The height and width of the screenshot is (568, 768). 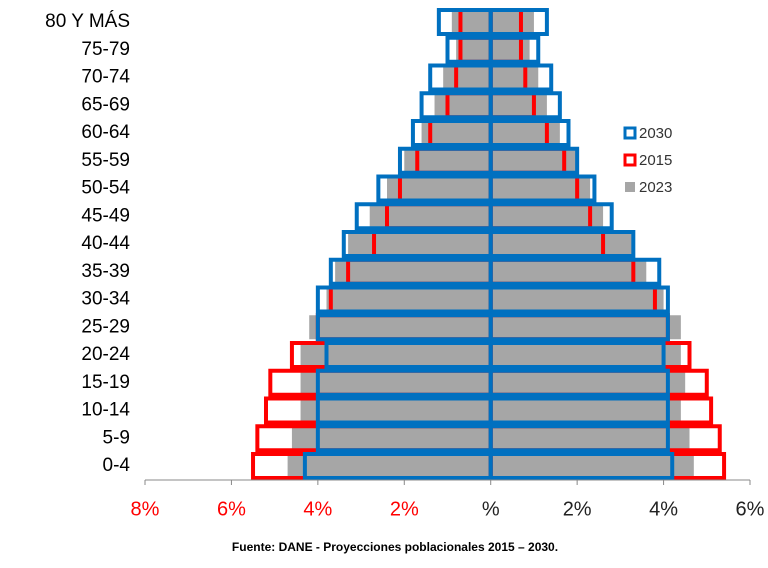 What do you see at coordinates (105, 326) in the screenshot?
I see `category-label: 25-29` at bounding box center [105, 326].